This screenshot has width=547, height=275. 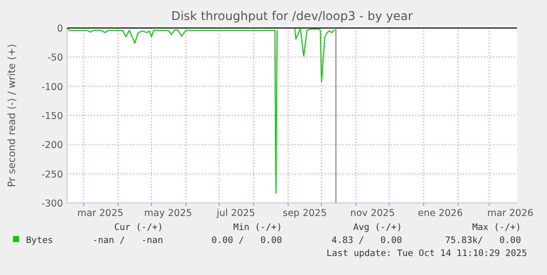 What do you see at coordinates (367, 241) in the screenshot?
I see `text: 4.83 / 0.00` at bounding box center [367, 241].